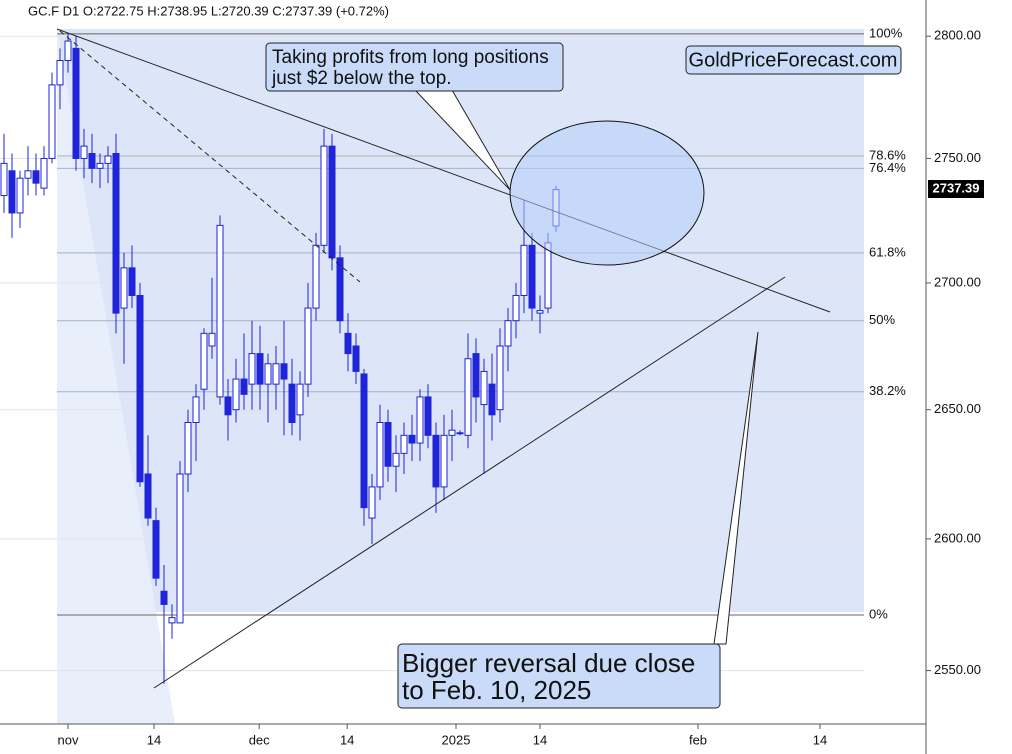 This screenshot has height=754, width=1012. I want to click on watermark: GoldPriceForecast.com, so click(793, 60).